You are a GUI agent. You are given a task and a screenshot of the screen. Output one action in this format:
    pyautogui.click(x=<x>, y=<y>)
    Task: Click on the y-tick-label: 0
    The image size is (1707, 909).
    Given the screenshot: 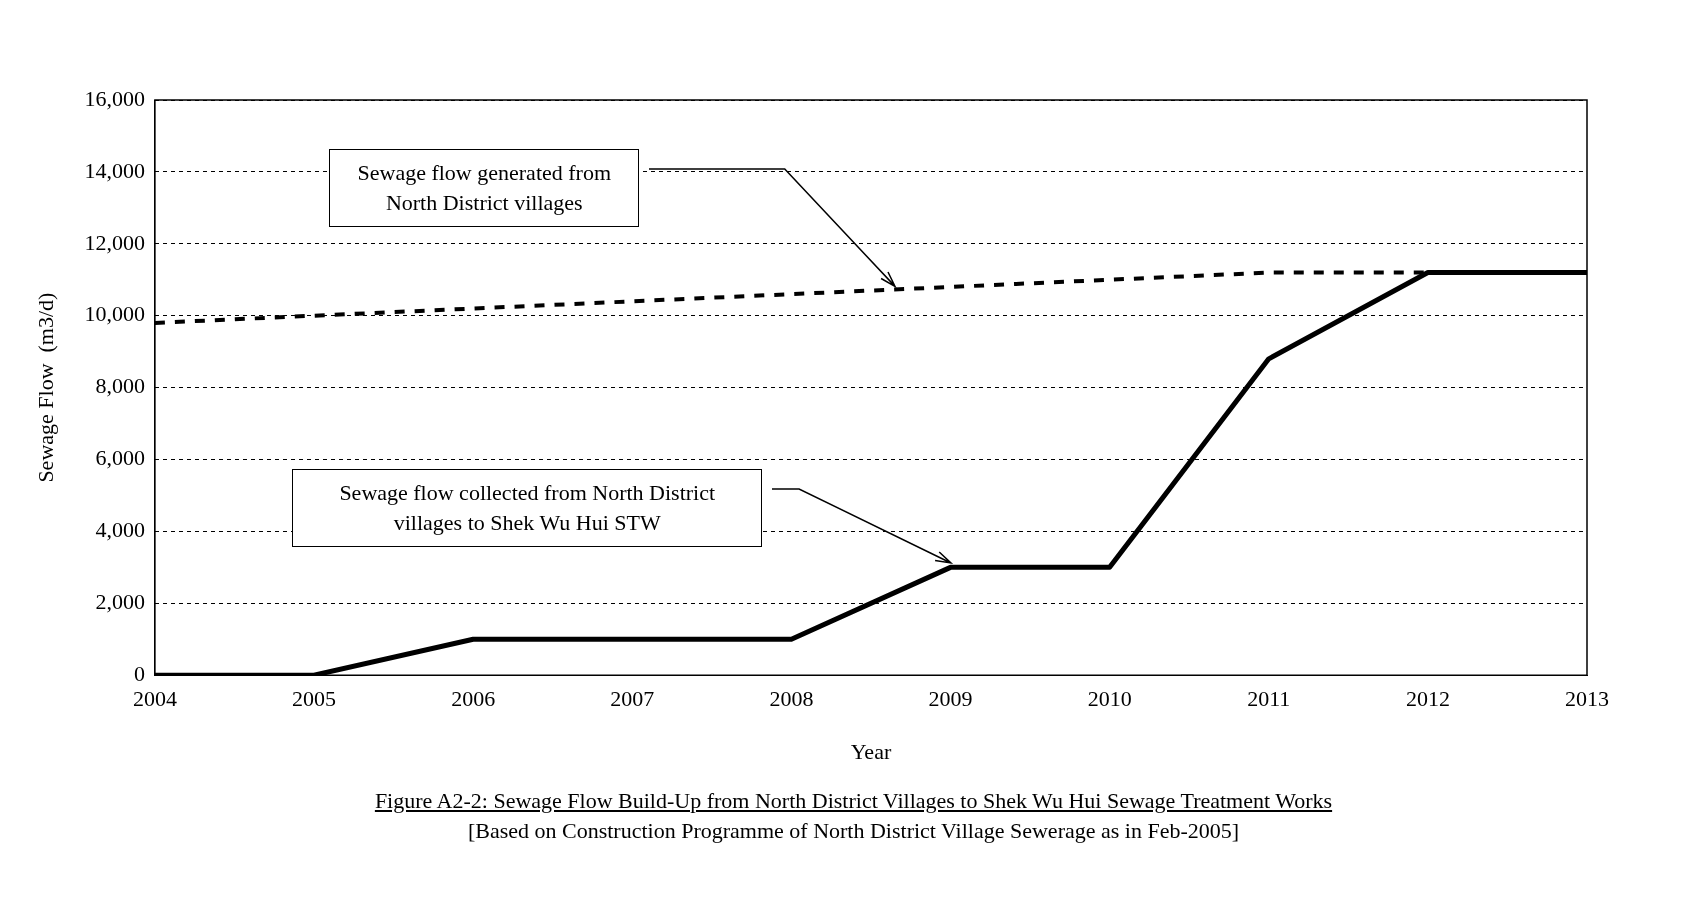 What is the action you would take?
    pyautogui.click(x=139, y=673)
    